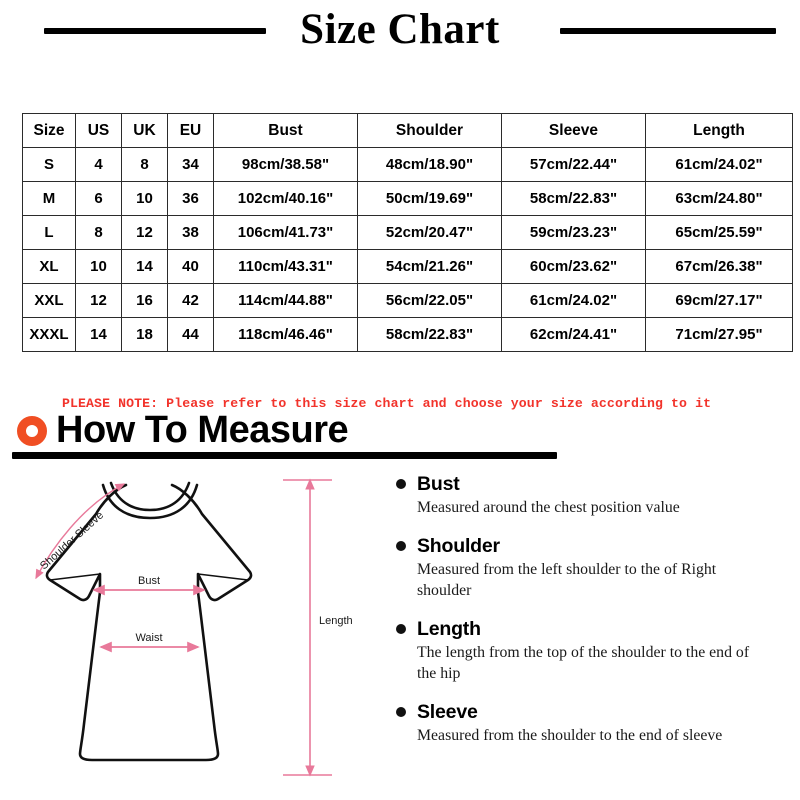 The width and height of the screenshot is (800, 800). Describe the element at coordinates (285, 300) in the screenshot. I see `cell-bust: 114cm/44.88"` at that location.